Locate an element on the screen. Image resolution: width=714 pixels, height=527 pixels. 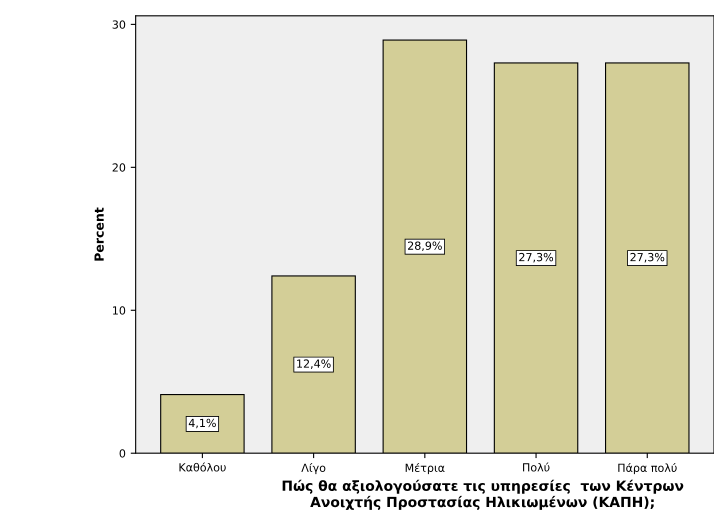
y-axis-title: Percent is located at coordinates (99, 234).